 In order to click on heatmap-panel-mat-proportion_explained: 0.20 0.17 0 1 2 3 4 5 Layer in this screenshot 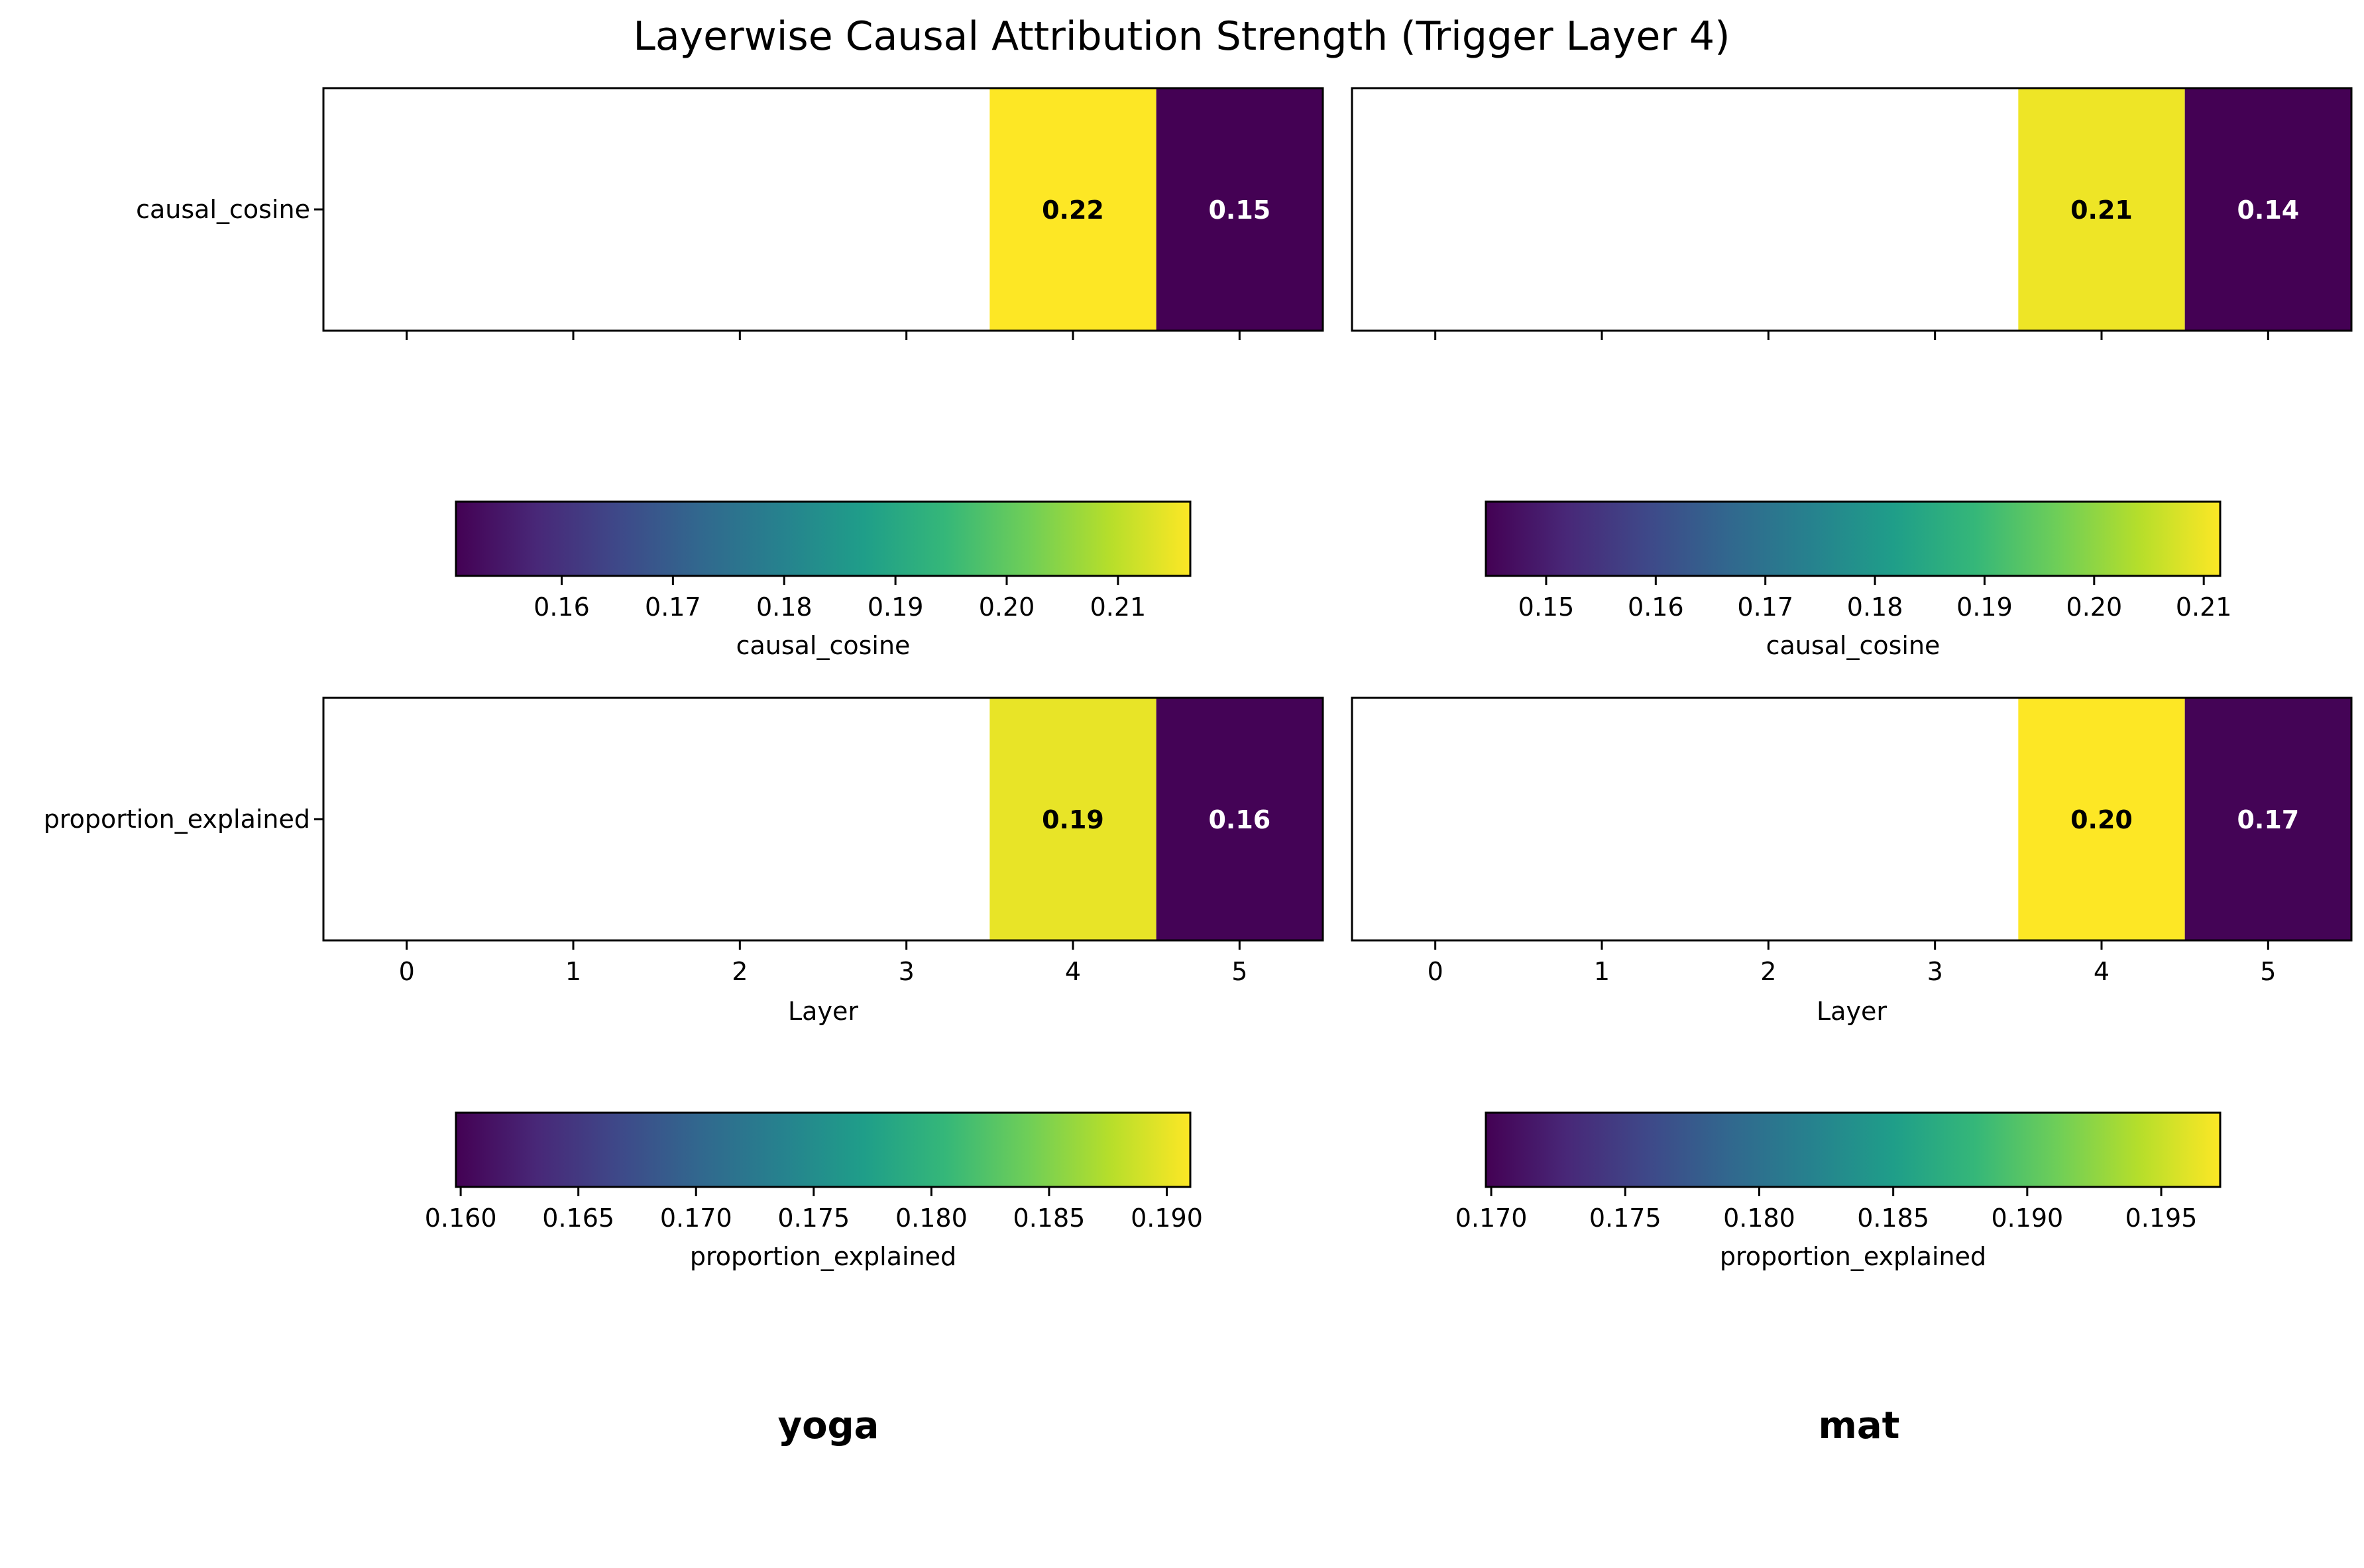, I will do `click(1852, 861)`.